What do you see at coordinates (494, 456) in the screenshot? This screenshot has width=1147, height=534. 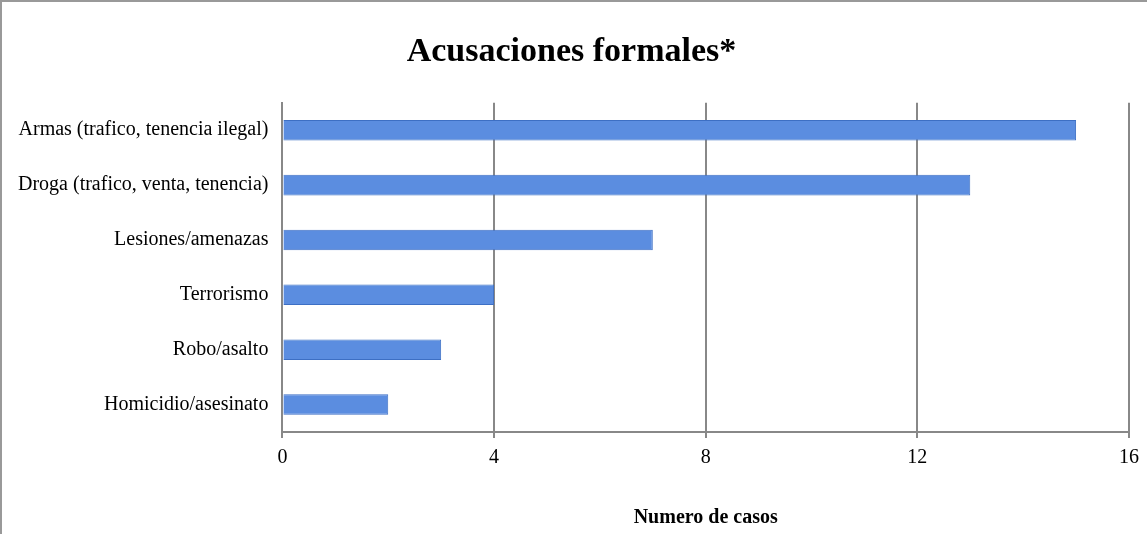 I see `x-tick-label: 4` at bounding box center [494, 456].